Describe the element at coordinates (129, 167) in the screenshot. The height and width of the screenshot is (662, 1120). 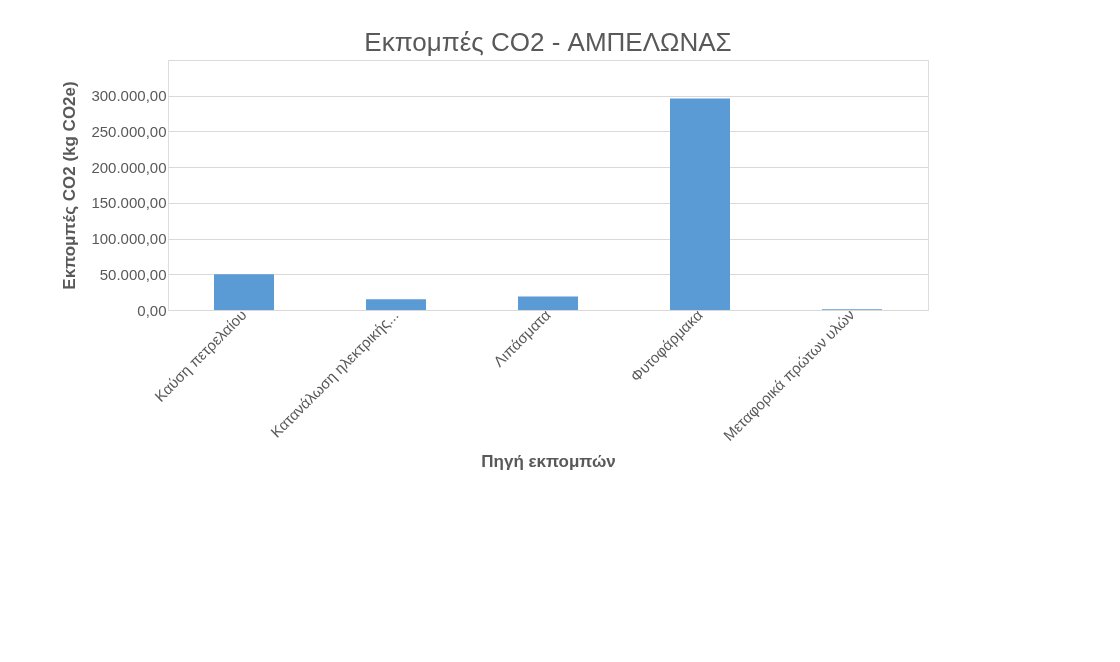
I see `y-tick-label: 200.000,00` at that location.